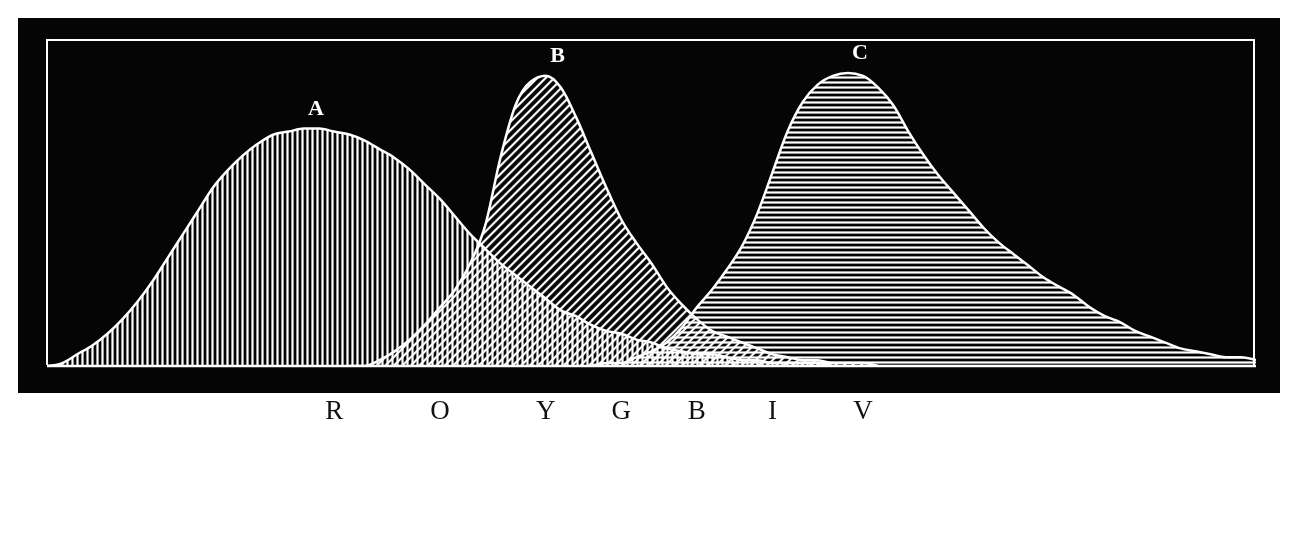 Image resolution: width=1300 pixels, height=535 pixels. What do you see at coordinates (440, 410) in the screenshot?
I see `x-tick-label: O` at bounding box center [440, 410].